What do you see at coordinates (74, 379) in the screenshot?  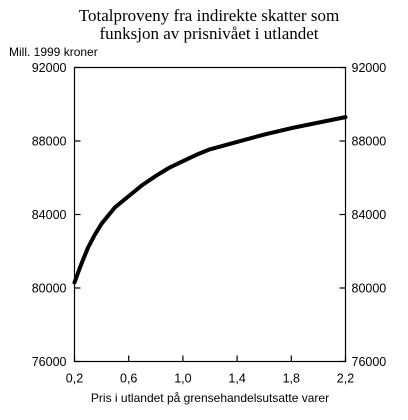 I see `x-tick-label: 0,2` at bounding box center [74, 379].